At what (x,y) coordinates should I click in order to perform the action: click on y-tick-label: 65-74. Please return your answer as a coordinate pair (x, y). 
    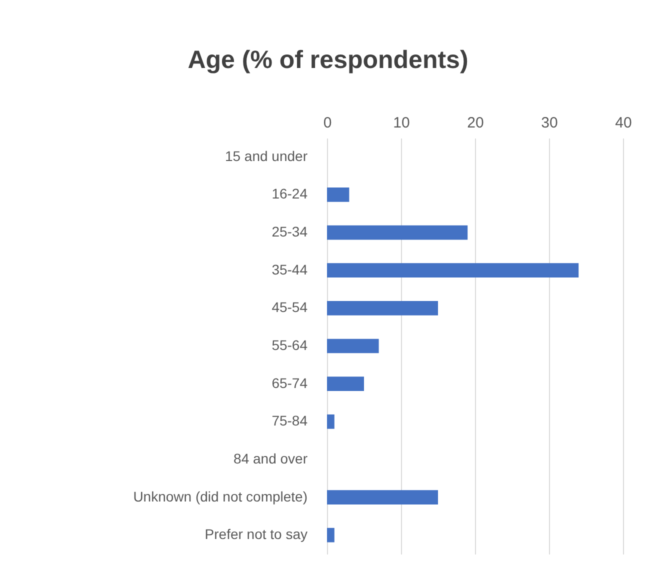
    Looking at the image, I should click on (290, 382).